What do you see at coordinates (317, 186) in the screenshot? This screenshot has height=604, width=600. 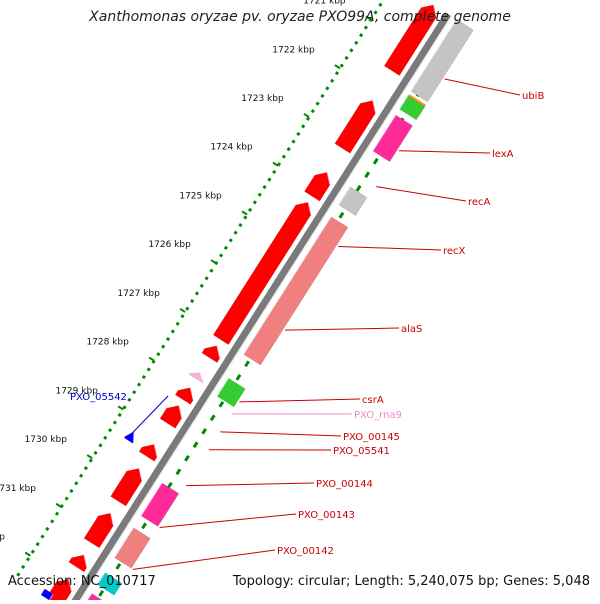 I see `recx-arrow` at bounding box center [317, 186].